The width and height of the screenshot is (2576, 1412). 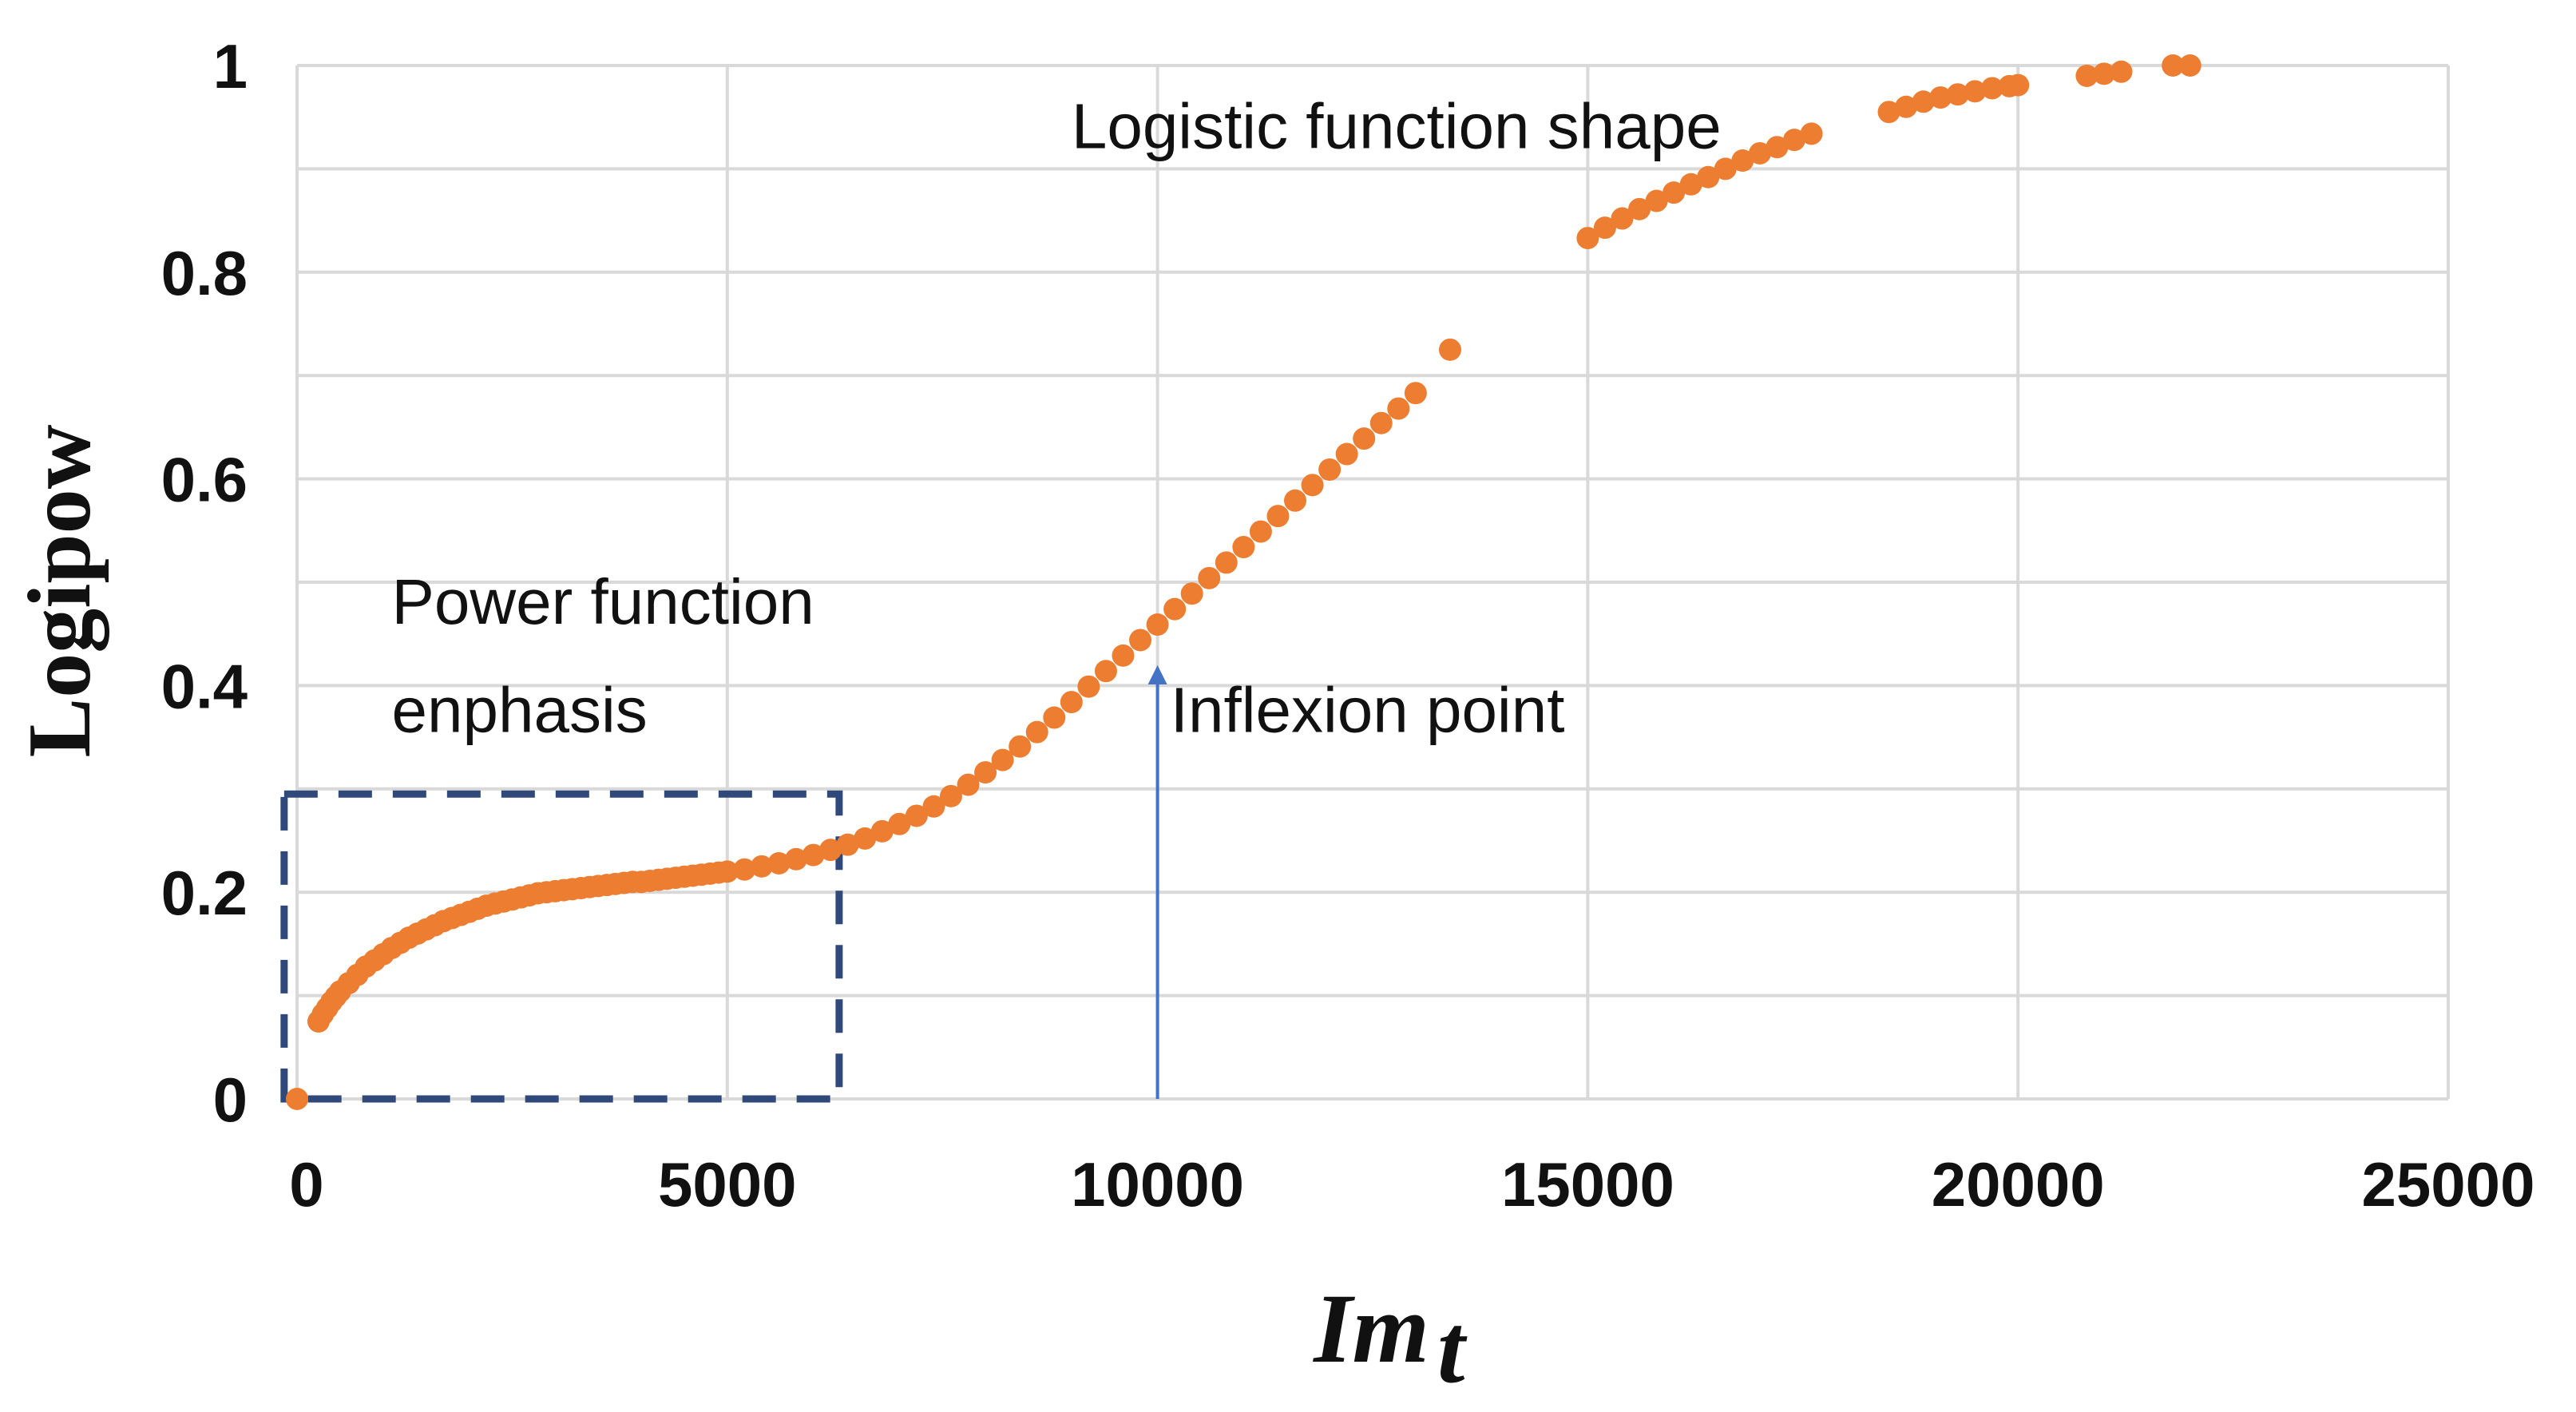 I want to click on power-emphasis-box, so click(x=561, y=947).